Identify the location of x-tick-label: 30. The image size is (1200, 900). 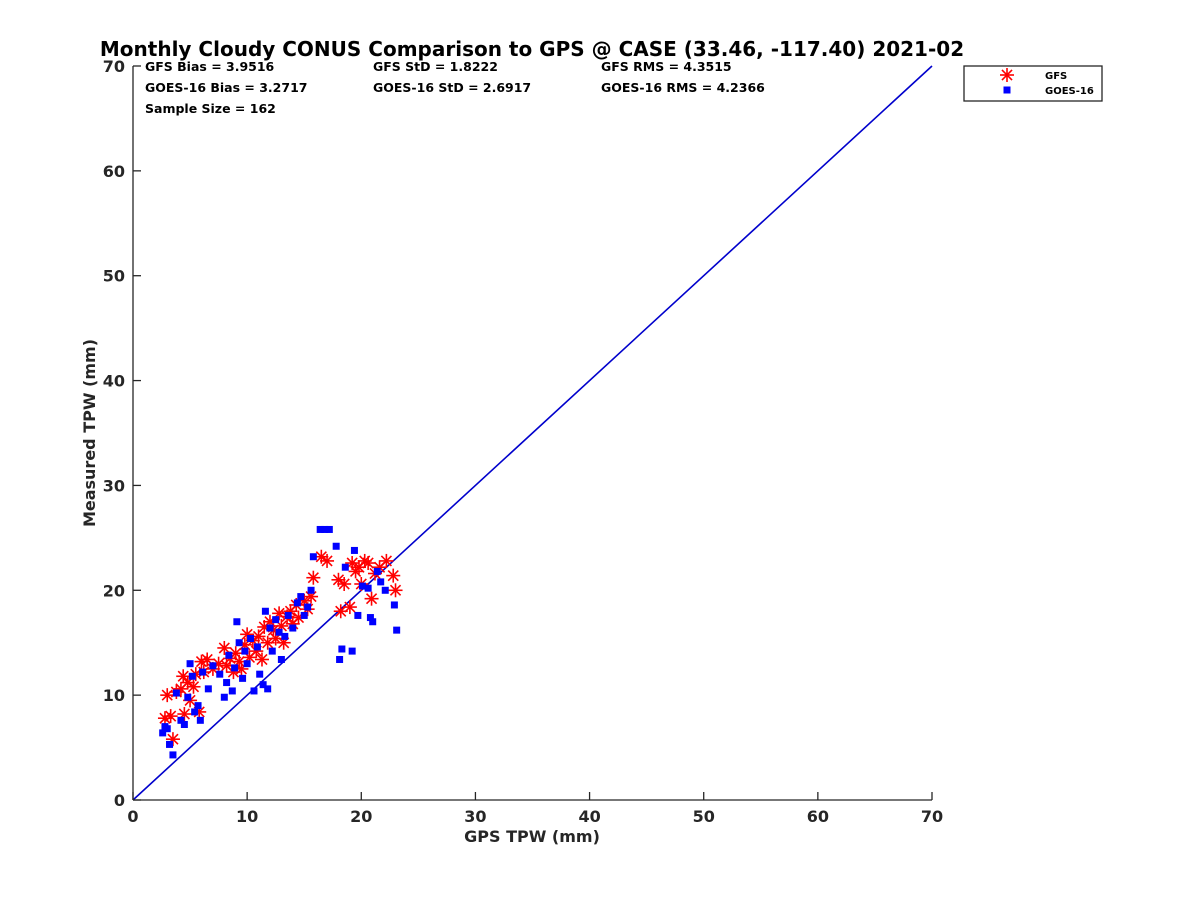
(475, 816).